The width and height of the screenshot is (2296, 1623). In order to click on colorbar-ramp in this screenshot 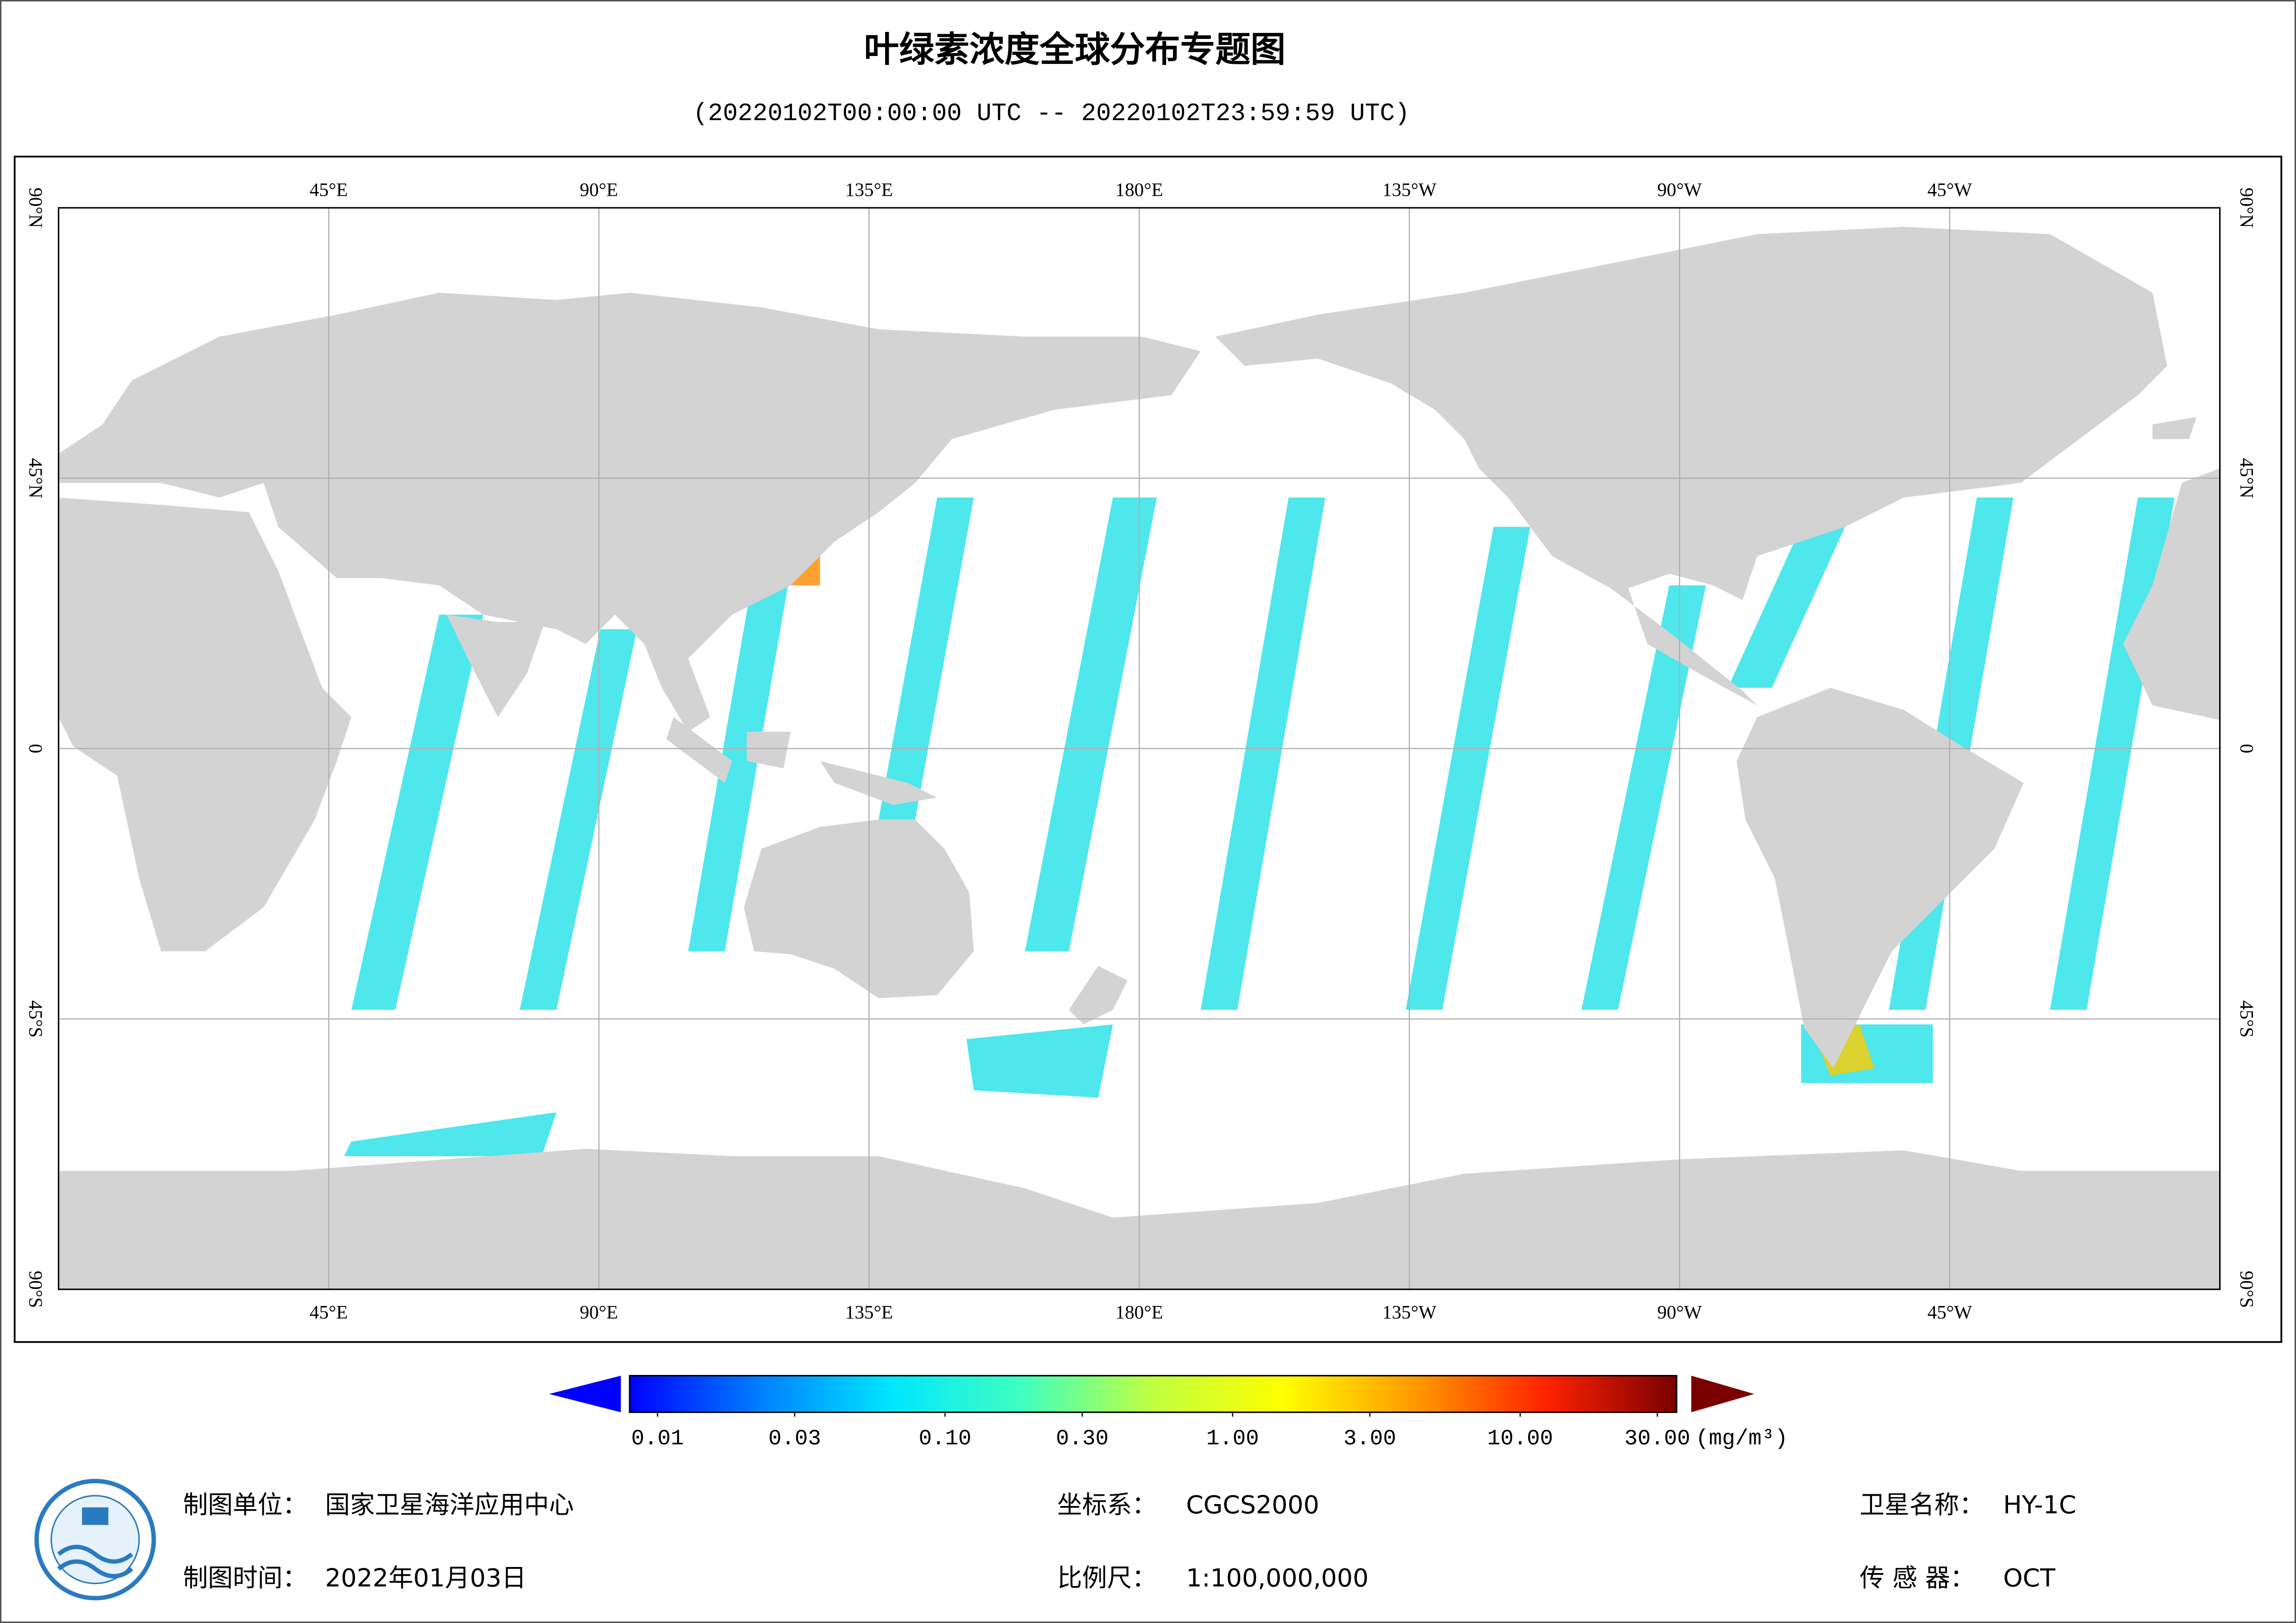, I will do `click(1153, 1393)`.